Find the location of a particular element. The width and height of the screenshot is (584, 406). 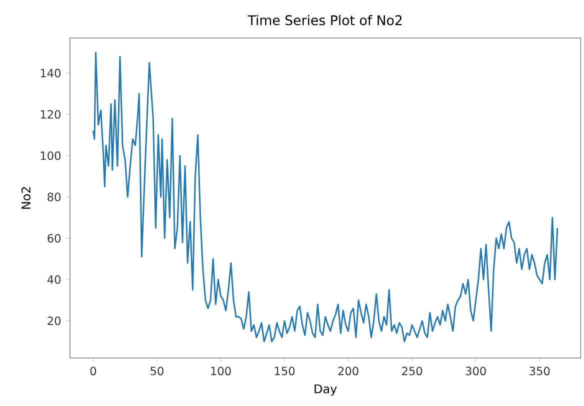

y-tick-label: 40 is located at coordinates (54, 279).